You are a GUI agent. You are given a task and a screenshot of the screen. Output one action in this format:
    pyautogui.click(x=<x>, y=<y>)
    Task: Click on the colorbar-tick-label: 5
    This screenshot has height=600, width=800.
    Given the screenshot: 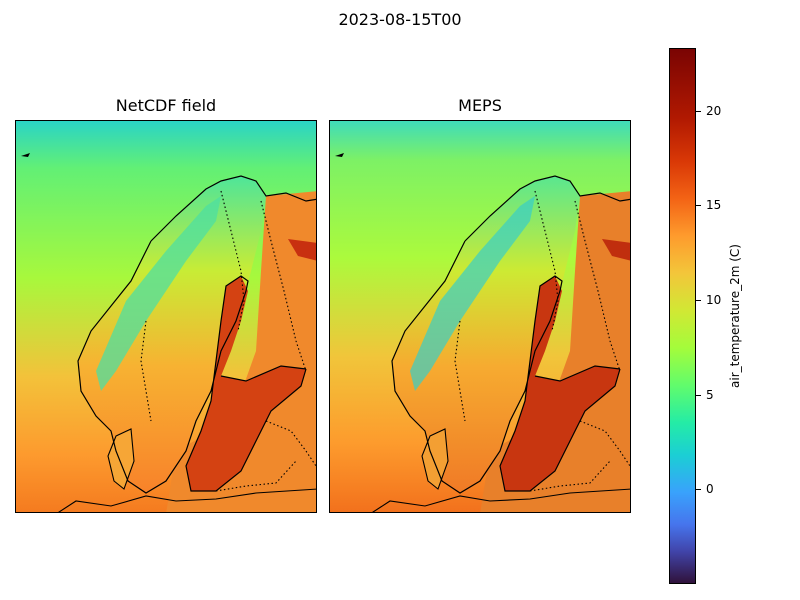 What is the action you would take?
    pyautogui.click(x=710, y=395)
    